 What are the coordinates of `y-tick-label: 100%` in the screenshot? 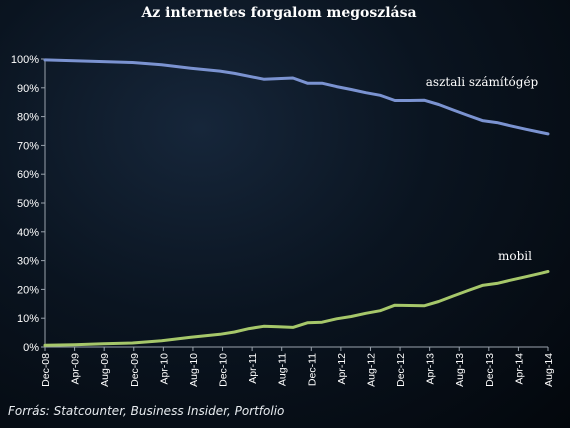 It's located at (25, 60).